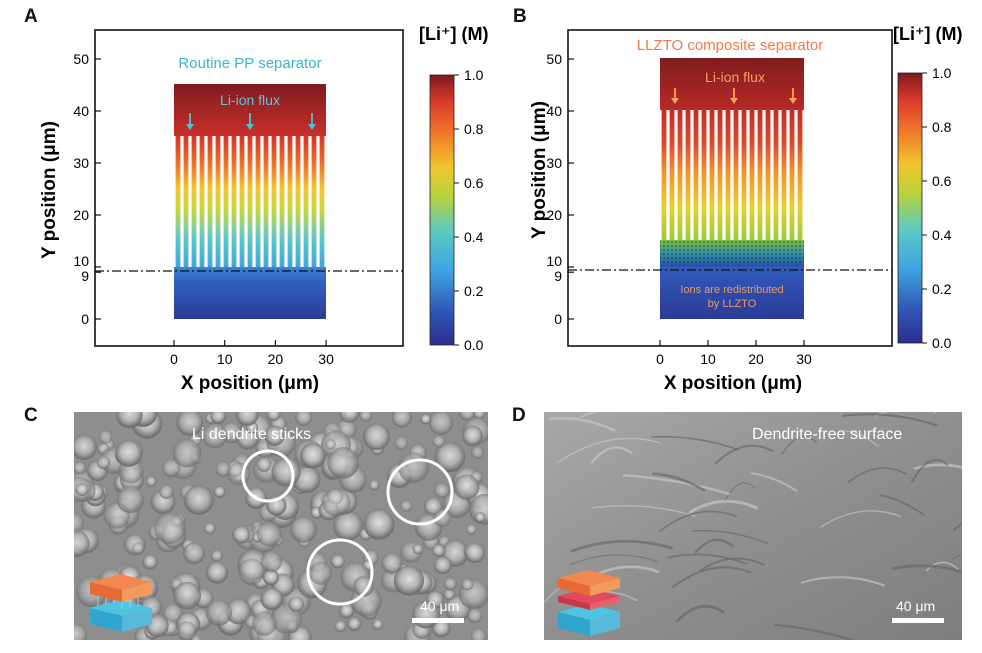  What do you see at coordinates (731, 290) in the screenshot?
I see `redistribution-note-line1: Ions are redistributed` at bounding box center [731, 290].